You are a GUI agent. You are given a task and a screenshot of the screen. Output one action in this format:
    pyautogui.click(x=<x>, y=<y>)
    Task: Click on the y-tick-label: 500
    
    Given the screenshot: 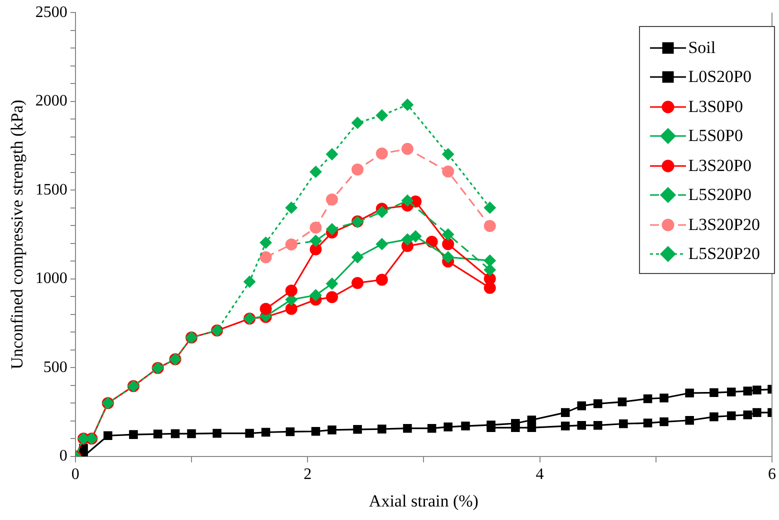 What is the action you would take?
    pyautogui.click(x=55, y=367)
    